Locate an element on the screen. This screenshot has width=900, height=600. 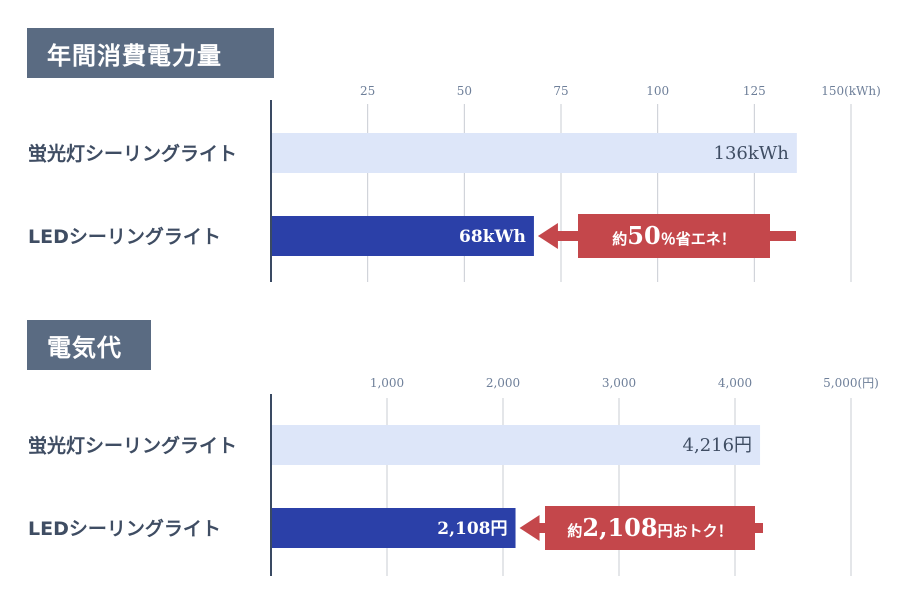
callout-text: 約2,108円おトク！ is located at coordinates (649, 527).